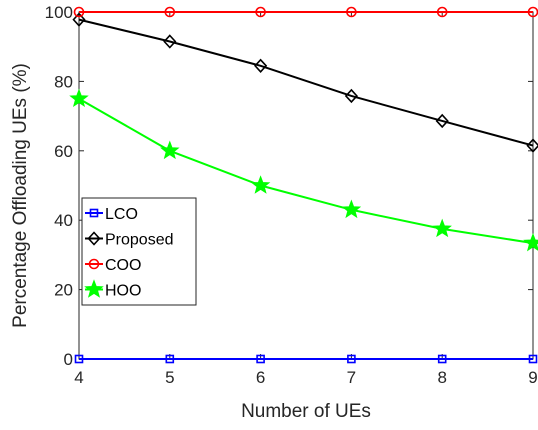 The image size is (538, 430). Describe the element at coordinates (59, 12) in the screenshot. I see `y-tick-label: 100` at that location.